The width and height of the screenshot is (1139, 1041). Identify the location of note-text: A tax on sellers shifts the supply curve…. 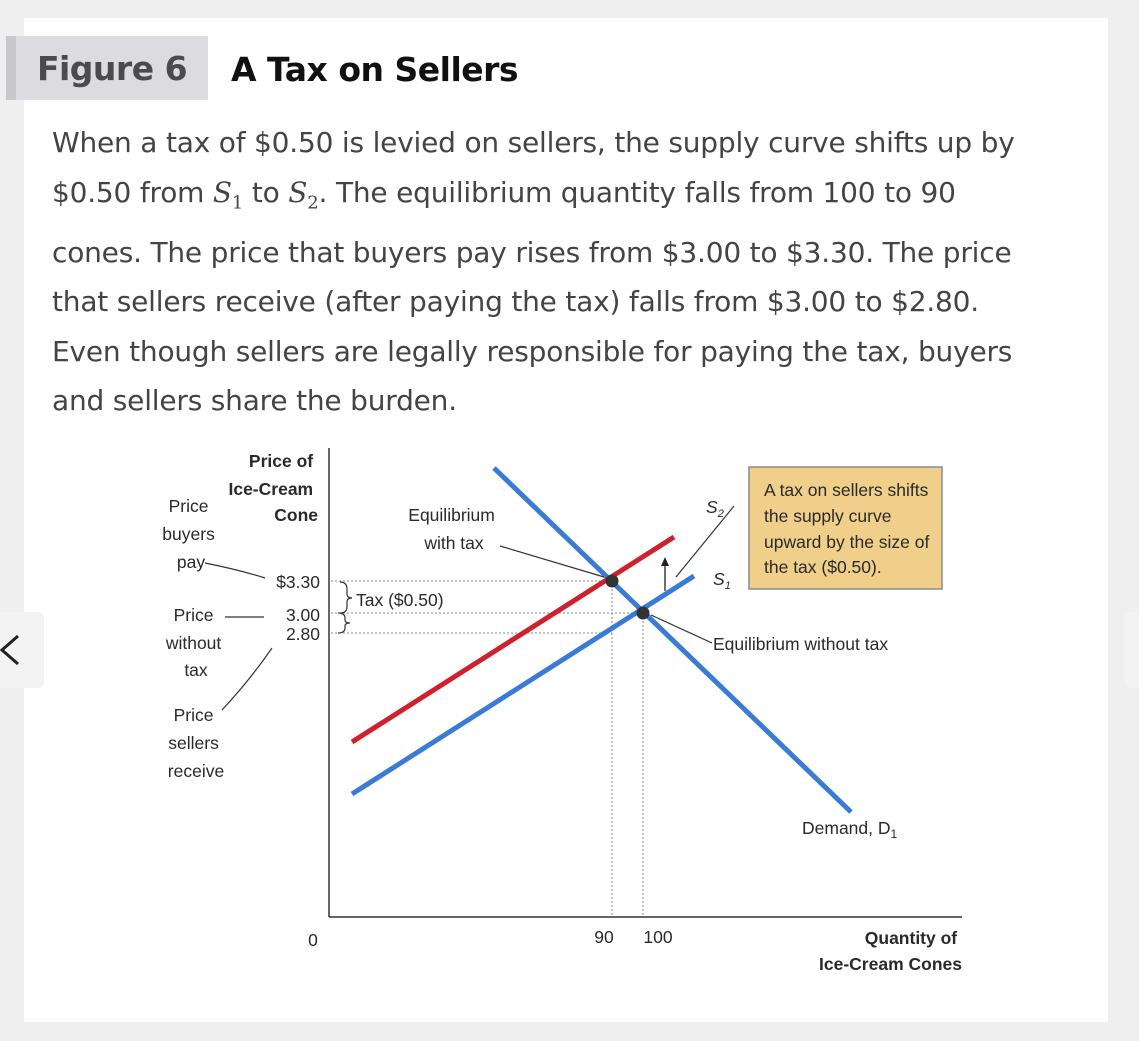
(849, 528).